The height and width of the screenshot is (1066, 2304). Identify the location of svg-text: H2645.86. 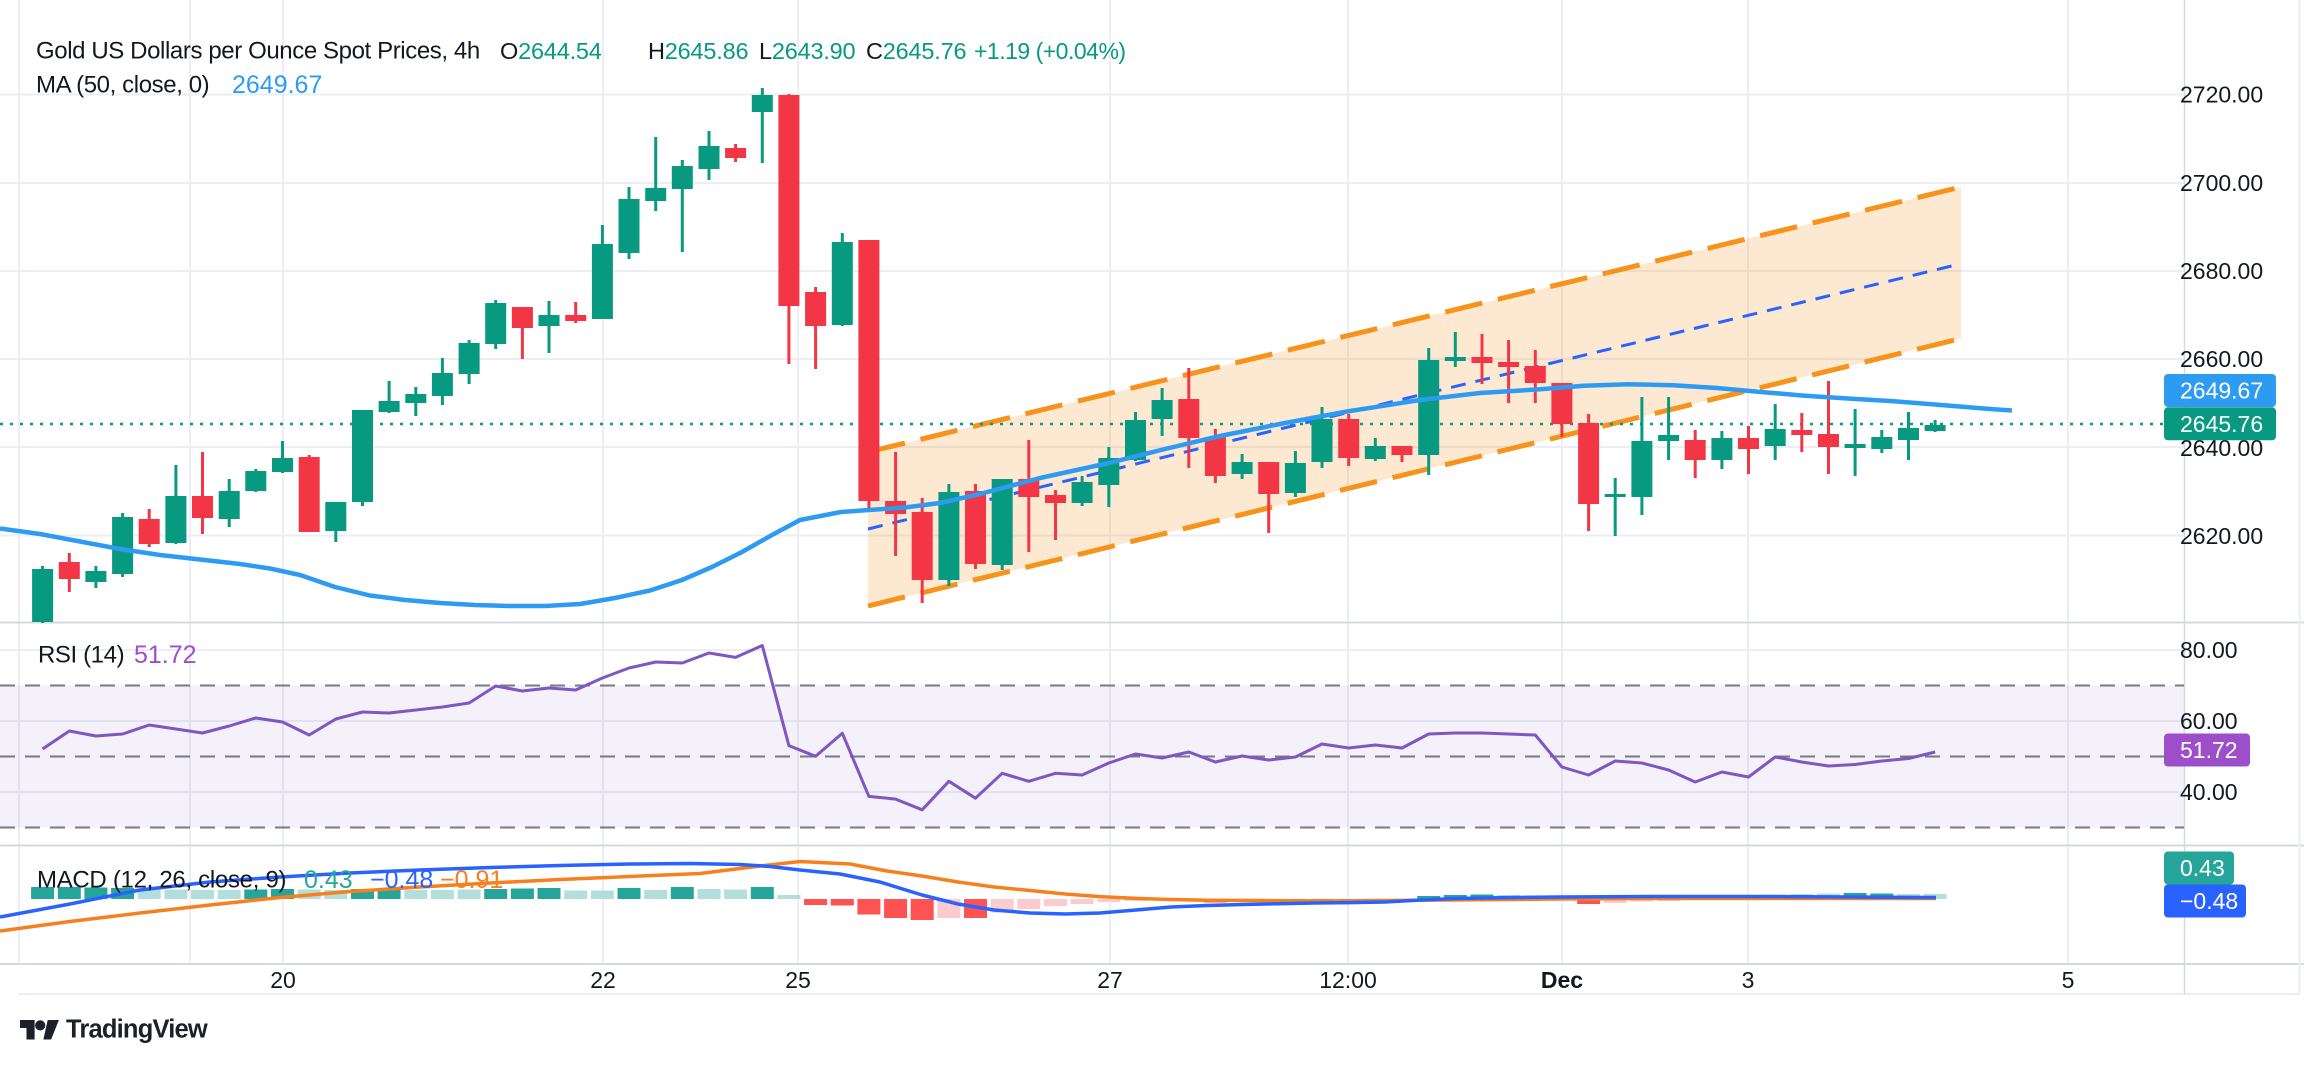
(698, 51).